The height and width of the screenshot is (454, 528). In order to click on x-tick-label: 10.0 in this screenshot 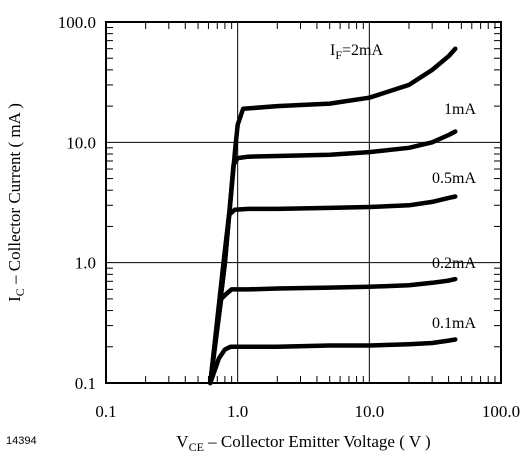, I will do `click(369, 411)`.